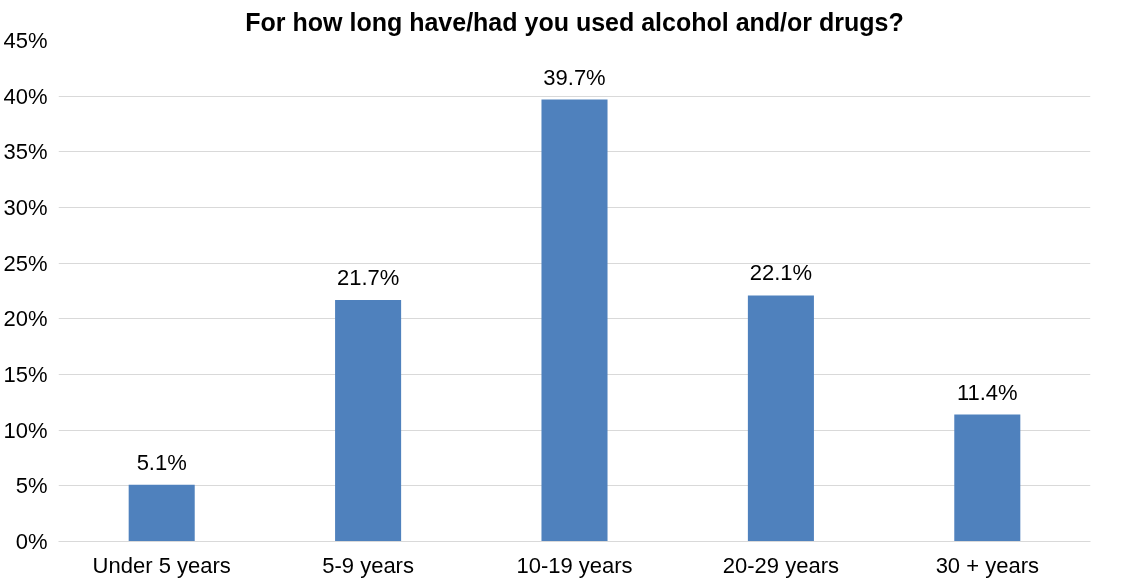 Image resolution: width=1135 pixels, height=580 pixels. I want to click on y-tick-label: 5%, so click(31, 486).